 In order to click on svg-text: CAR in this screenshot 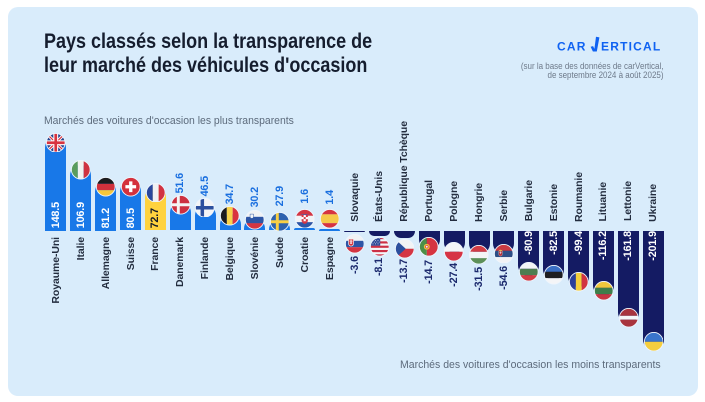, I will do `click(572, 46)`.